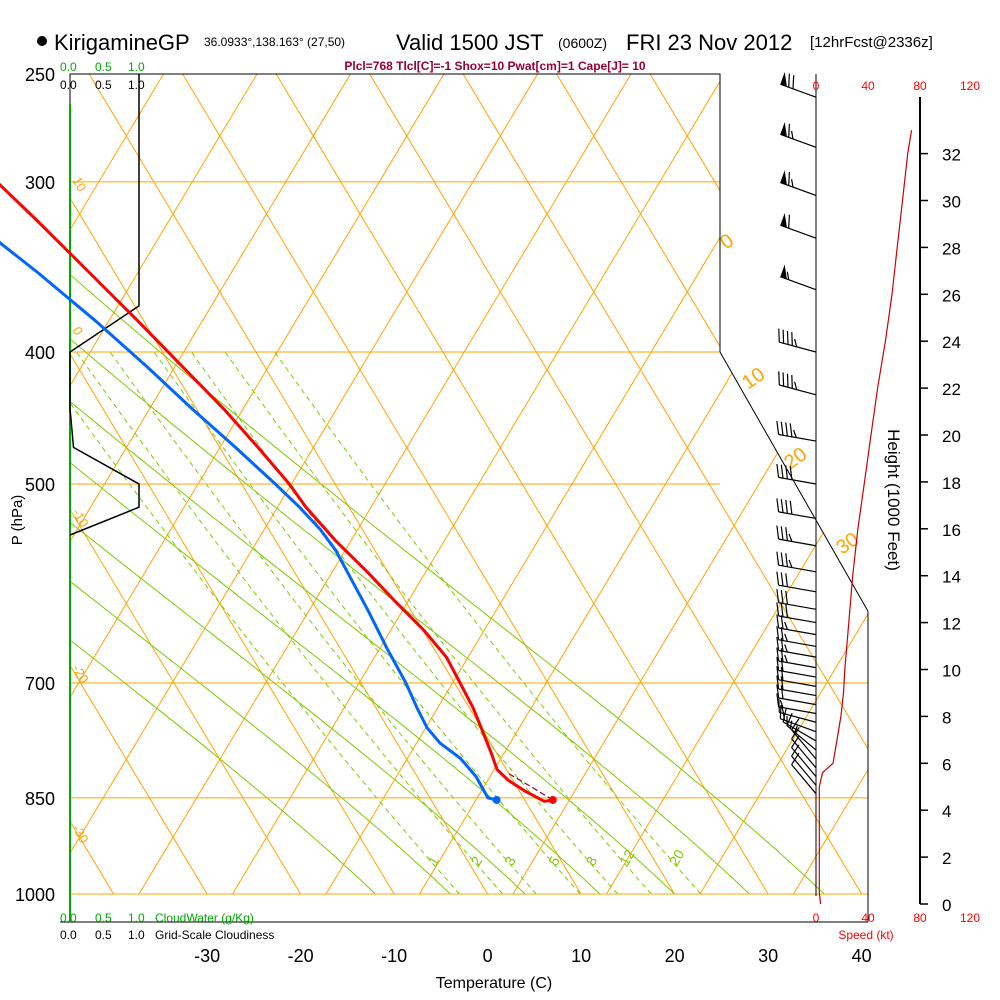 This screenshot has height=1000, width=1000. What do you see at coordinates (40, 799) in the screenshot?
I see `pressure-tick-label: 850` at bounding box center [40, 799].